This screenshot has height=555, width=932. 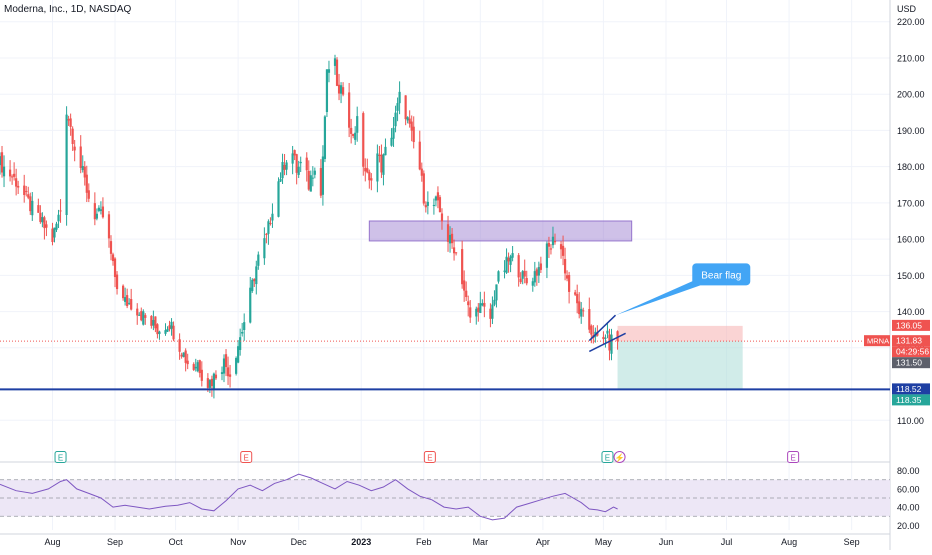 I want to click on bear-flag-pointer, so click(x=658, y=298).